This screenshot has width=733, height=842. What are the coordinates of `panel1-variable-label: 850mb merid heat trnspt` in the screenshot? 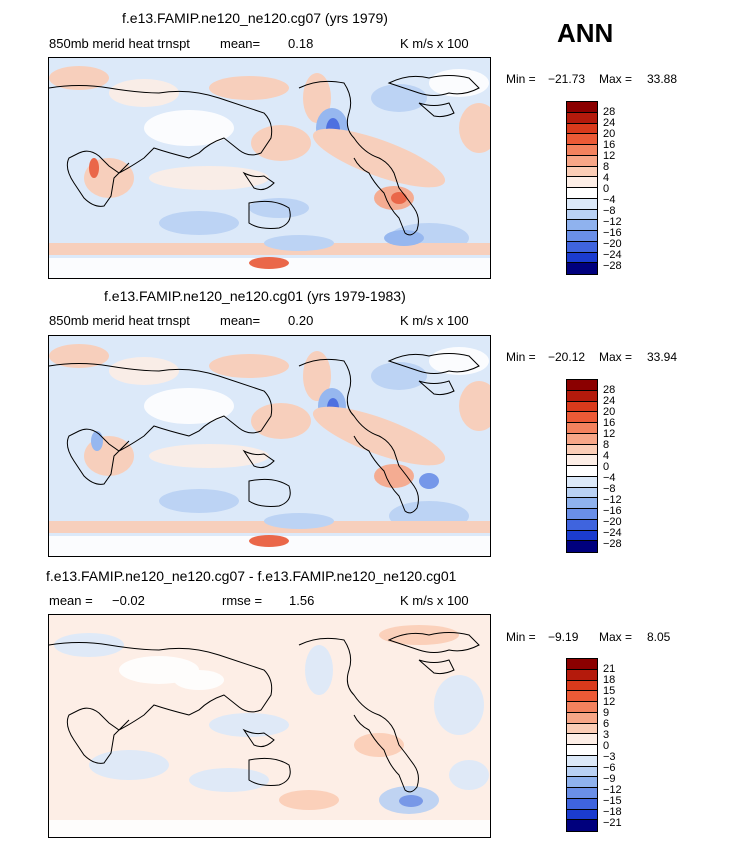 It's located at (119, 43).